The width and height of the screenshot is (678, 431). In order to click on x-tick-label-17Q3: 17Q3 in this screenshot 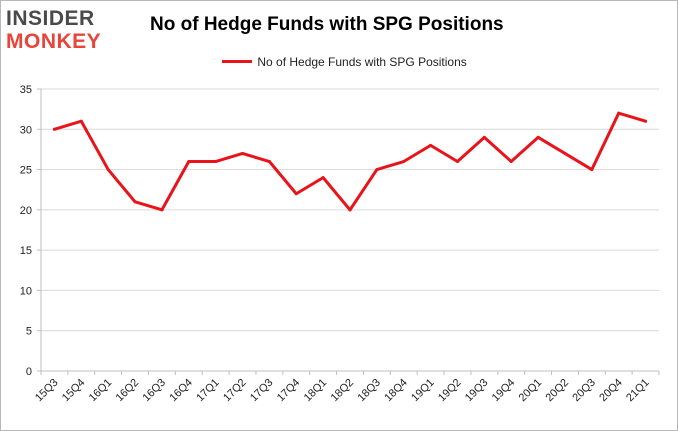, I will do `click(262, 391)`.